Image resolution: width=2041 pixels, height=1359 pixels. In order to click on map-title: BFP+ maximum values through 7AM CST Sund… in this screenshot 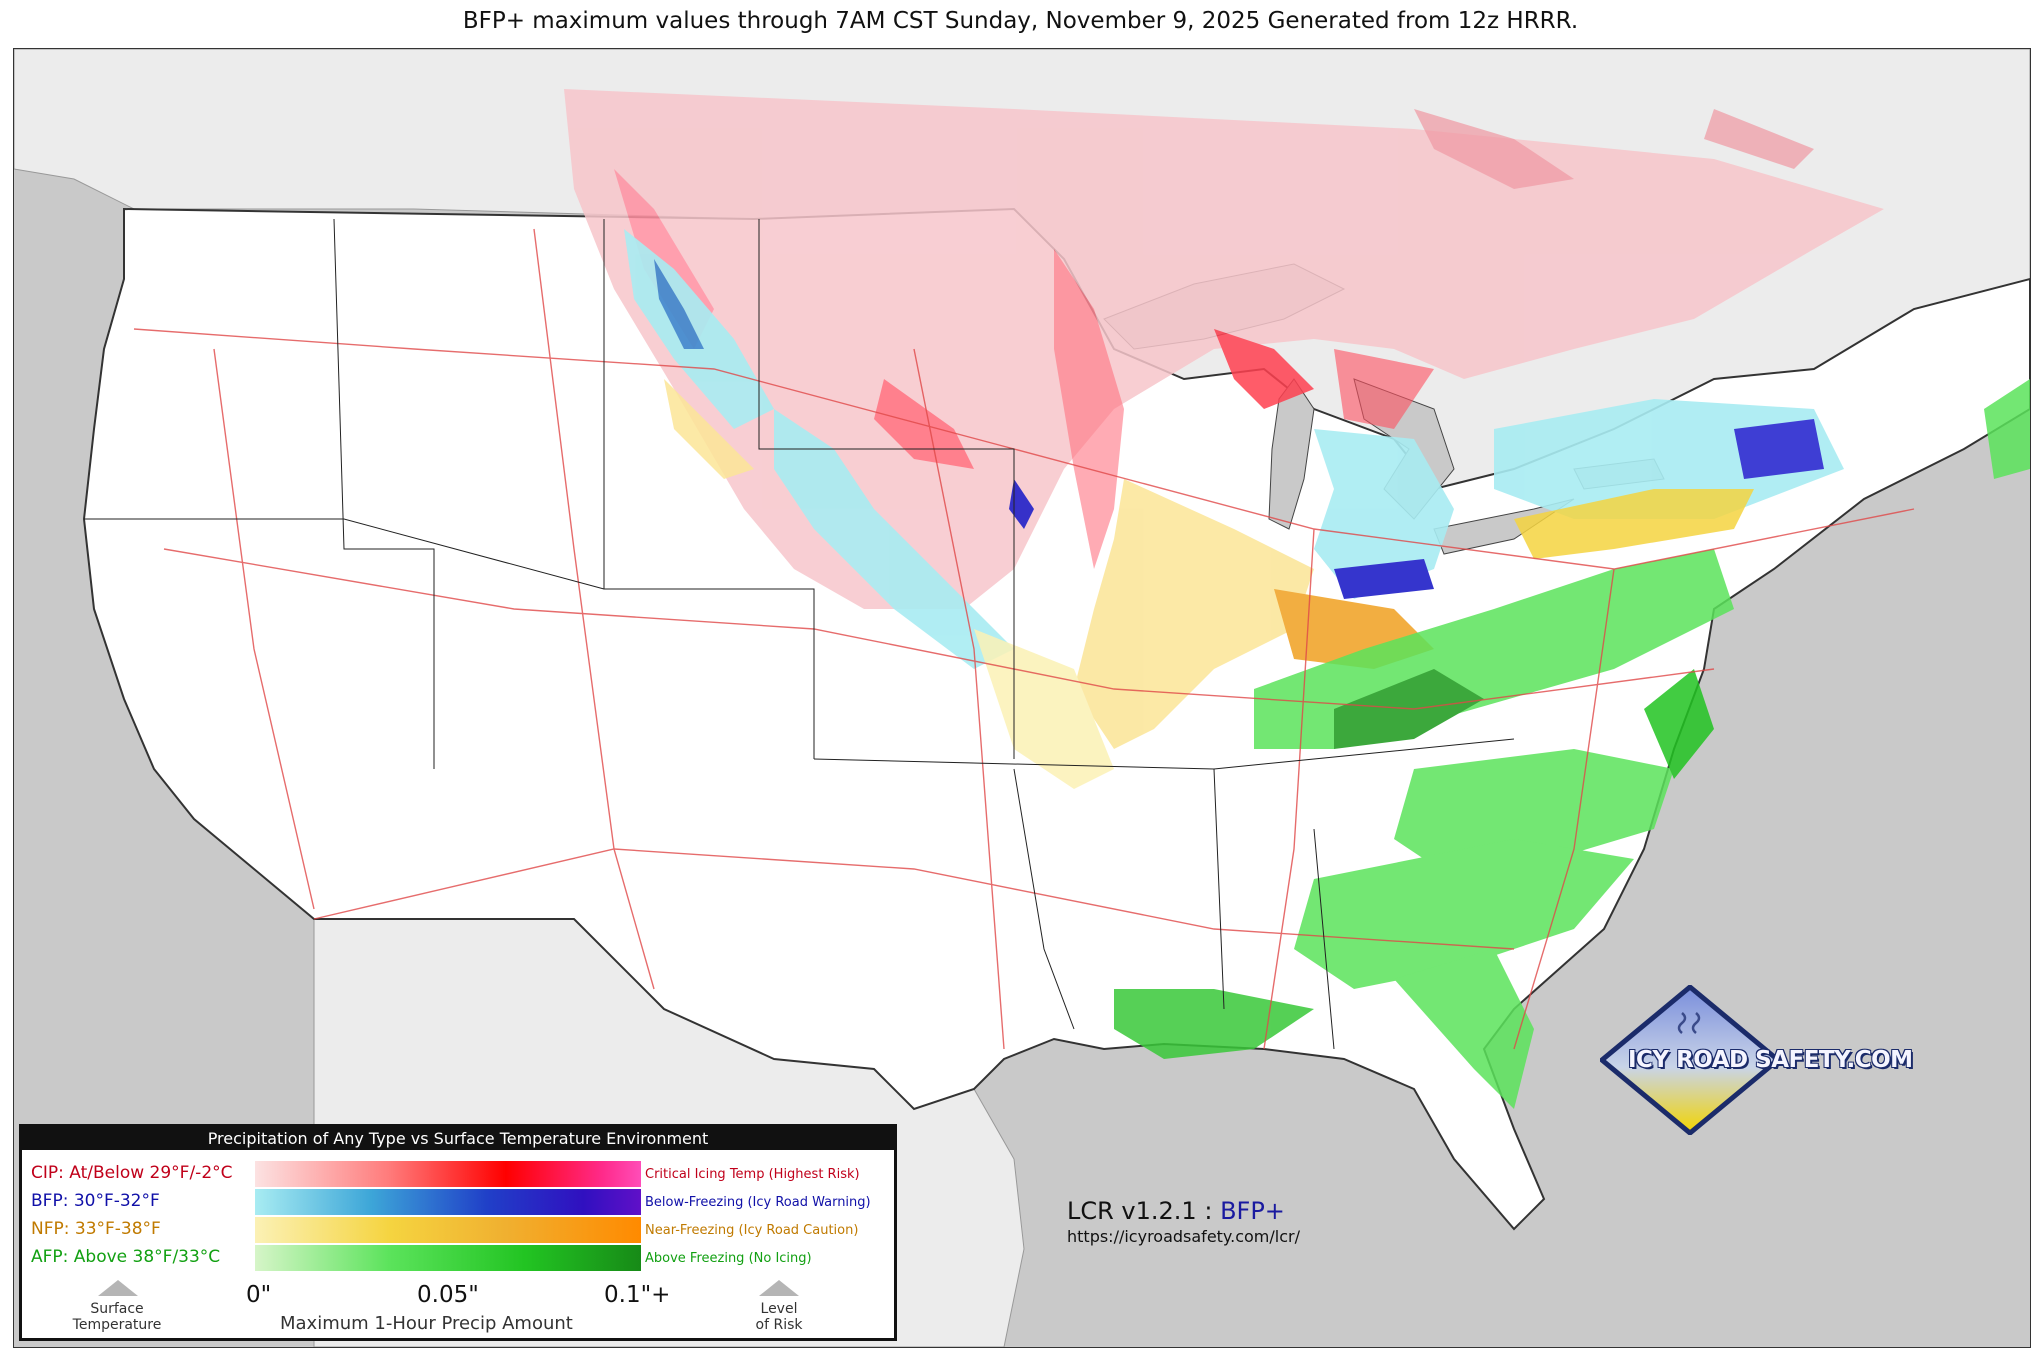, I will do `click(1020, 21)`.